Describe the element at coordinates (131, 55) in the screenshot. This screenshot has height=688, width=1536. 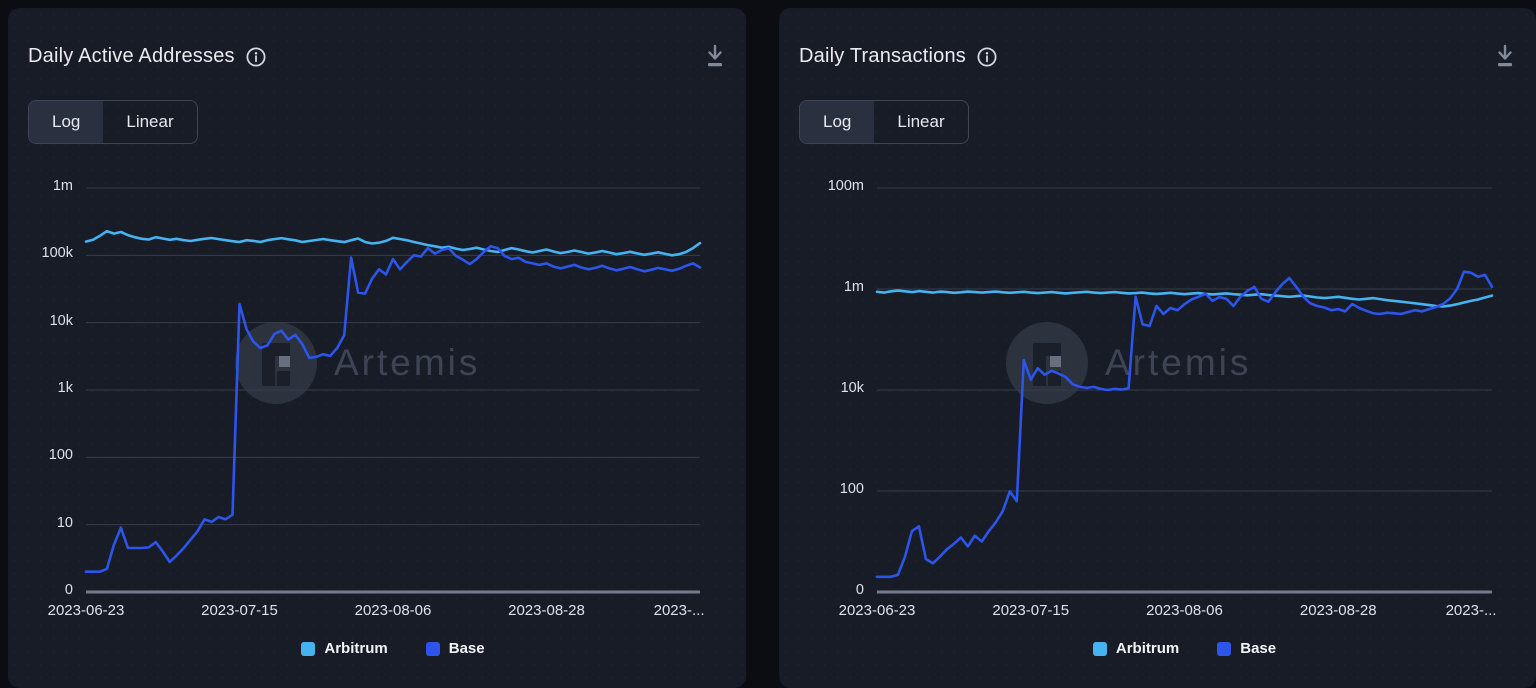
I see `chart-title: Daily Active Addresses` at that location.